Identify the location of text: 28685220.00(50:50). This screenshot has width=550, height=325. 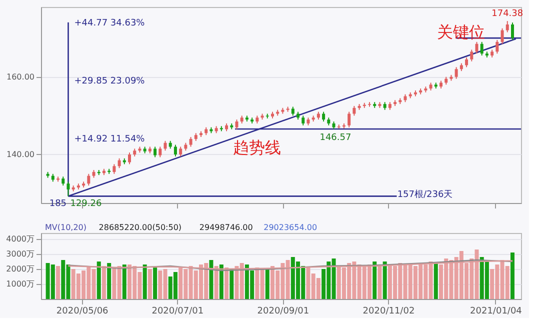
(140, 227).